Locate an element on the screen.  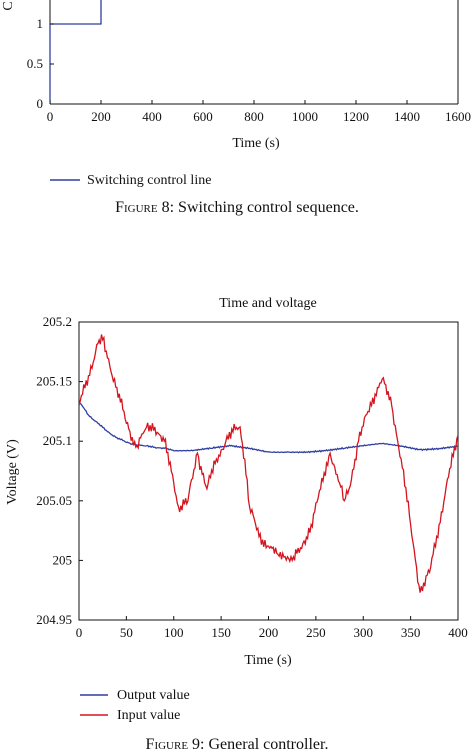
figure9-y-ticks: 204.95 205 205.05 205.1 205.15 205.2 is located at coordinates (59, 470).